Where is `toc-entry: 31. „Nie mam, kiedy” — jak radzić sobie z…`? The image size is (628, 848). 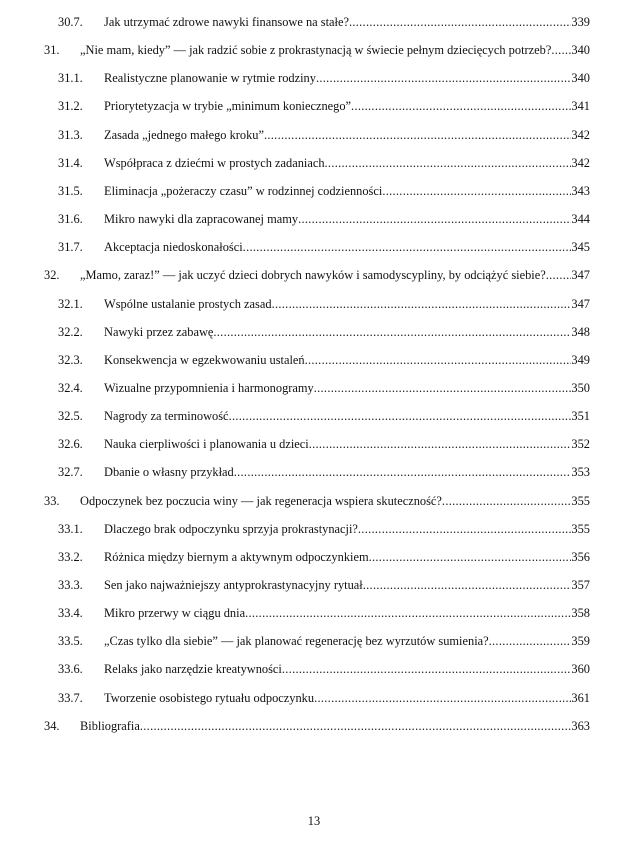 toc-entry: 31. „Nie mam, kiedy” — jak radzić sobie z… is located at coordinates (314, 50).